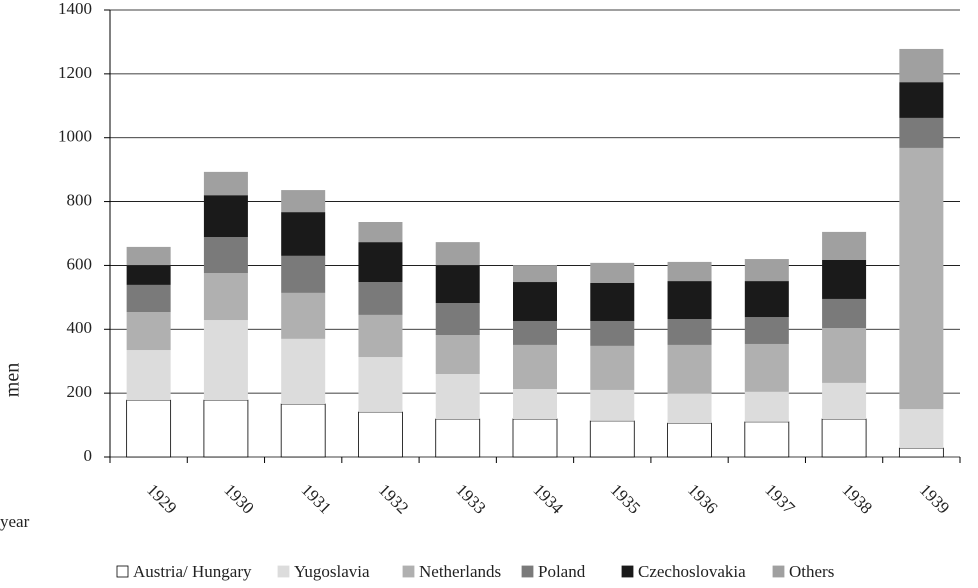 The image size is (978, 588). I want to click on legend-label: Austria/ Hungary, so click(192, 571).